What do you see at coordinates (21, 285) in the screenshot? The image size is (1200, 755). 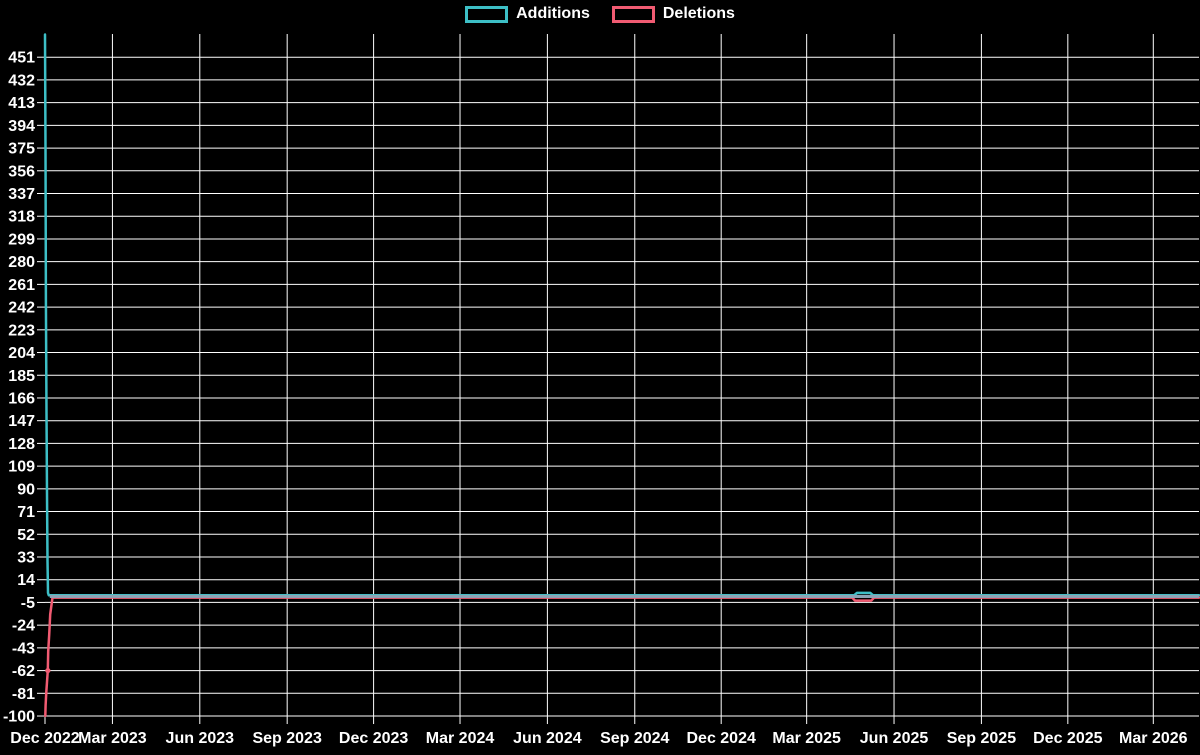 I see `y-tick-label: 261` at bounding box center [21, 285].